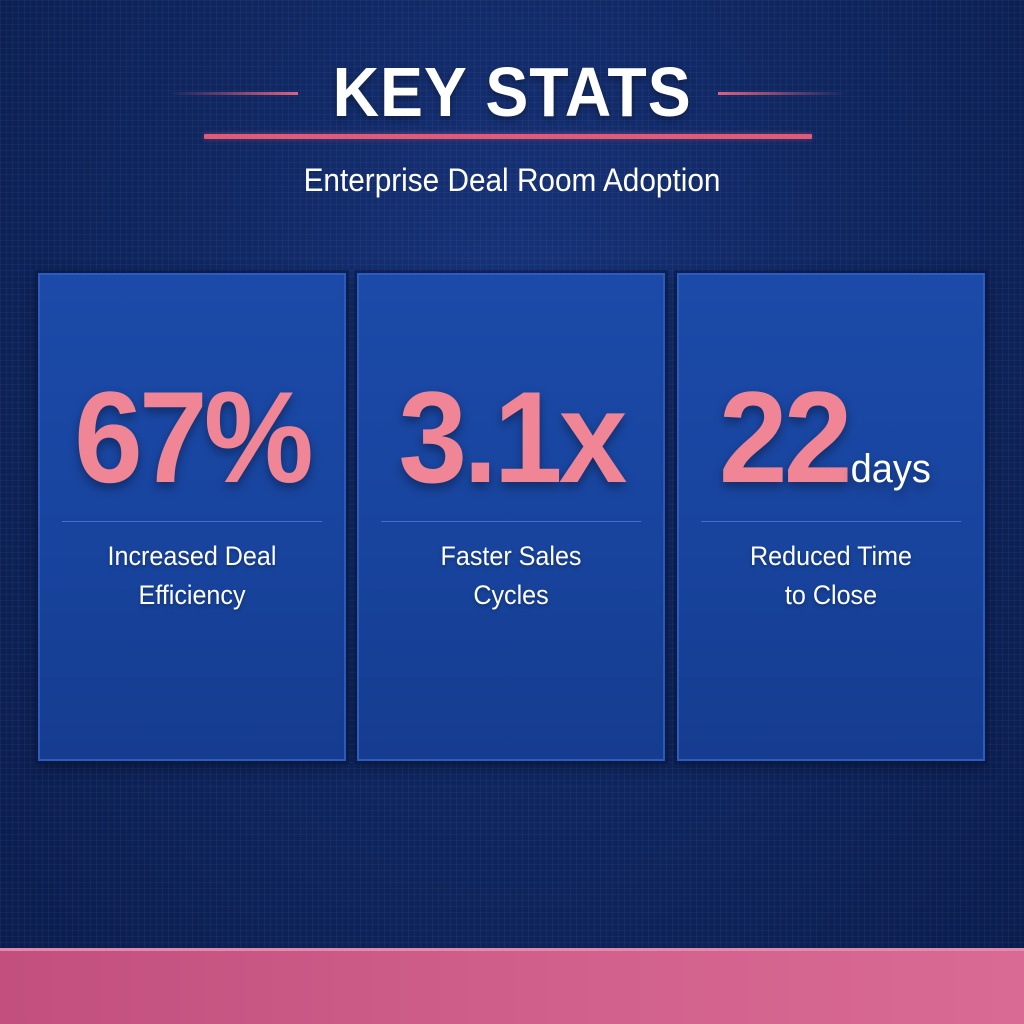  I want to click on stat-label: Increased Deal Efficiency, so click(192, 576).